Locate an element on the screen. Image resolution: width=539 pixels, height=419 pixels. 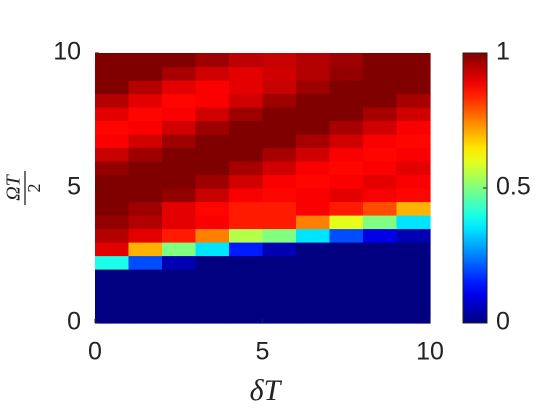
colorbar-tick-label: 0.5 is located at coordinates (513, 187).